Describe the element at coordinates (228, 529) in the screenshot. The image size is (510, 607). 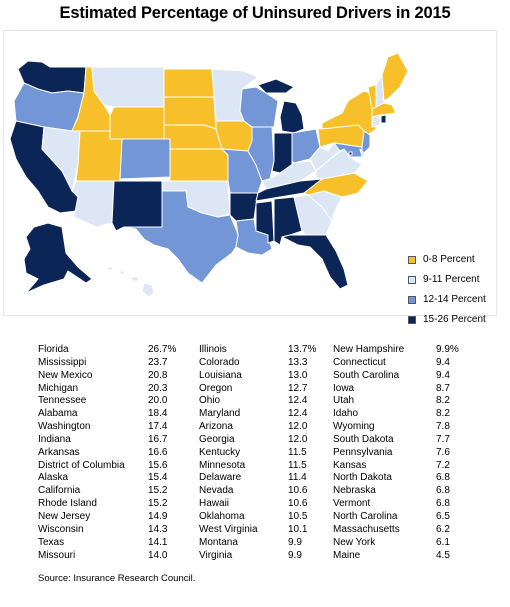
I see `state-name: West Virginia` at that location.